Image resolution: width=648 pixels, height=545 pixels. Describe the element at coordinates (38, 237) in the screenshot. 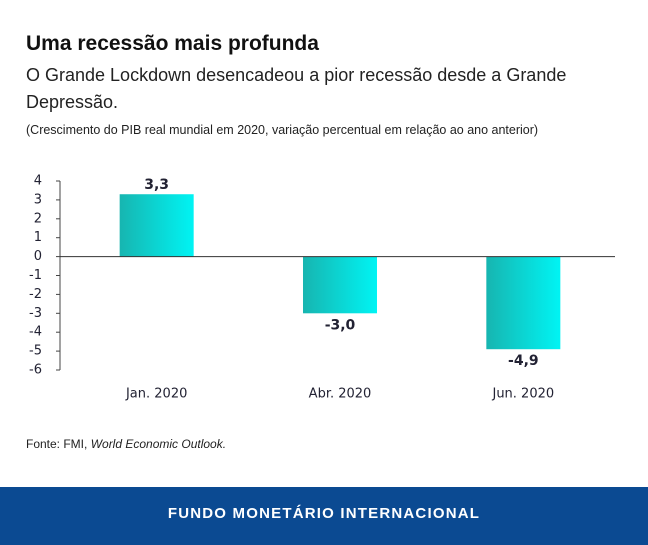

I see `y-tick-label: 1` at that location.